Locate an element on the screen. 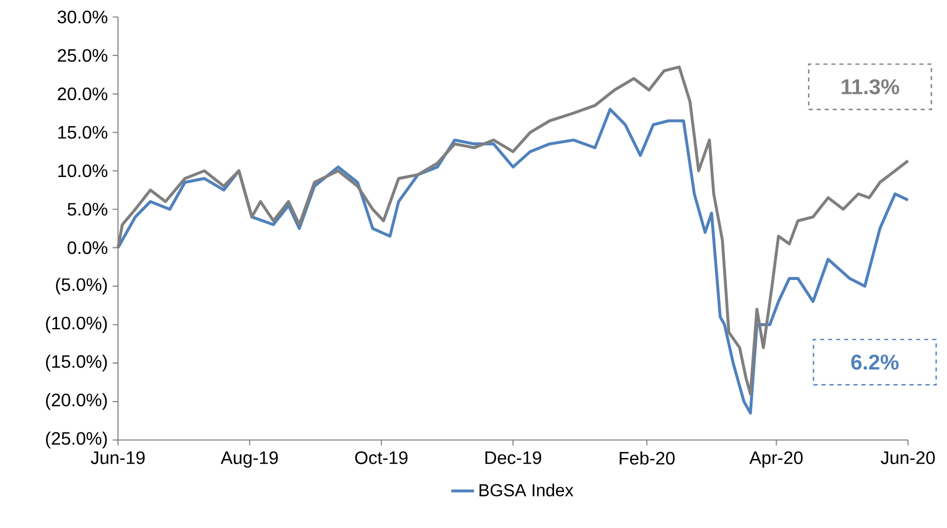 The image size is (947, 528). legend-label: BGSA Index is located at coordinates (527, 490).